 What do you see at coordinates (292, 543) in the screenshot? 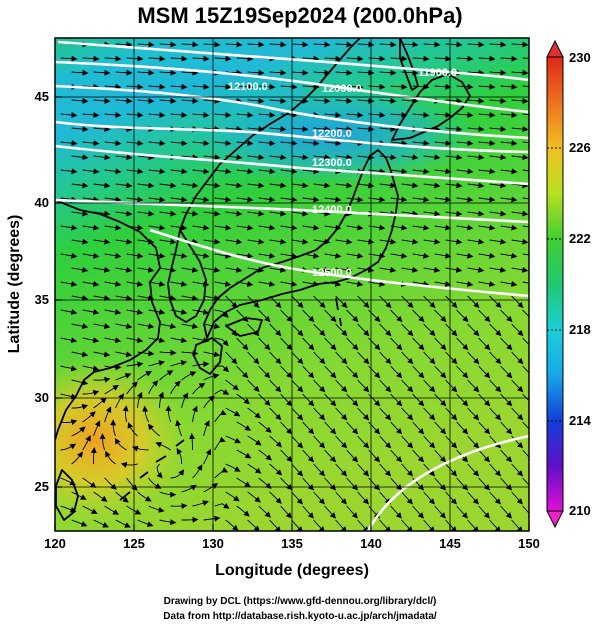
I see `x-tick-label: 135` at bounding box center [292, 543].